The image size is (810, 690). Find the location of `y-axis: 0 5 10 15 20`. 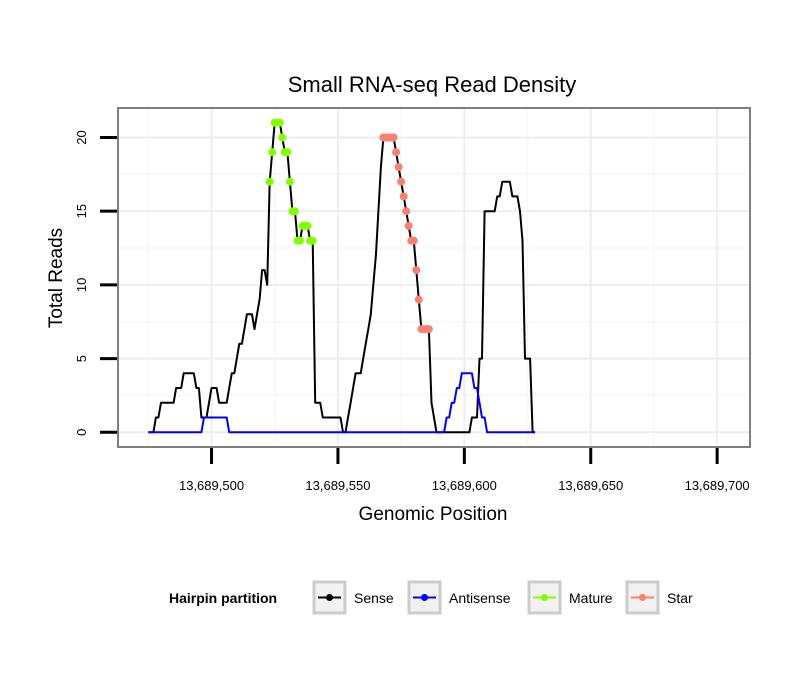

y-axis: 0 5 10 15 20 is located at coordinates (95, 283).